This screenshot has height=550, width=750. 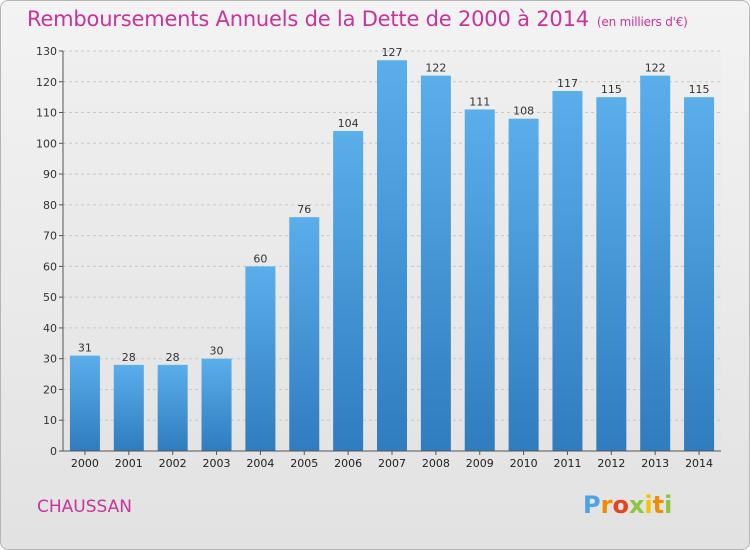 What do you see at coordinates (304, 209) in the screenshot?
I see `value-label-2005: 76` at bounding box center [304, 209].